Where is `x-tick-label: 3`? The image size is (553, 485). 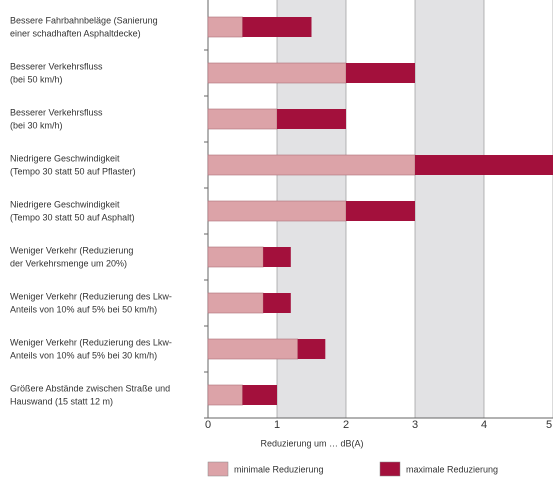 x-tick-label: 3 is located at coordinates (415, 425).